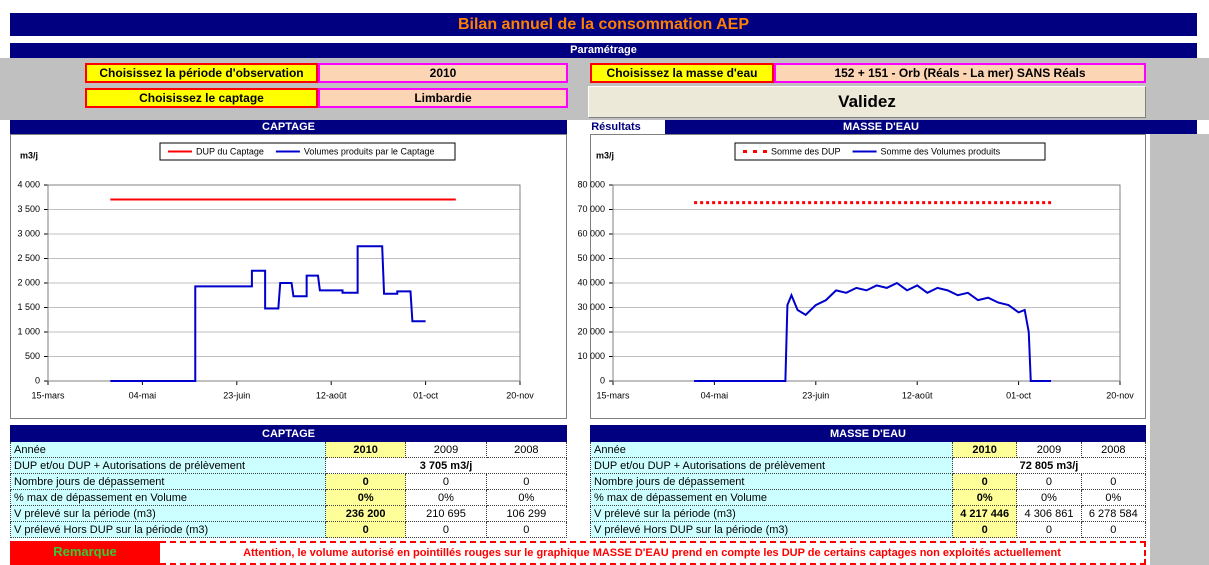 This screenshot has height=565, width=1209. What do you see at coordinates (28, 233) in the screenshot?
I see `y-tick-label: 3 000` at bounding box center [28, 233].